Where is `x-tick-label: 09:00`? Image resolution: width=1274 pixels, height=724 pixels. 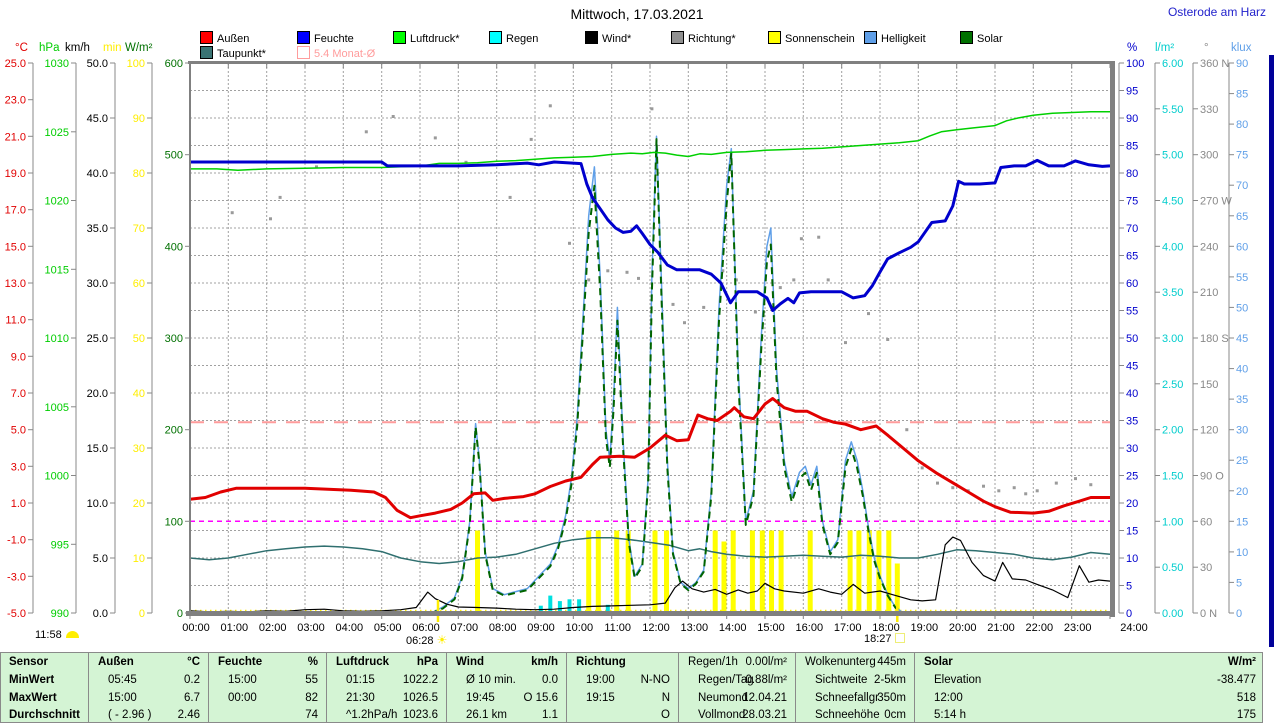 x-tick-label: 09:00 is located at coordinates (541, 628).